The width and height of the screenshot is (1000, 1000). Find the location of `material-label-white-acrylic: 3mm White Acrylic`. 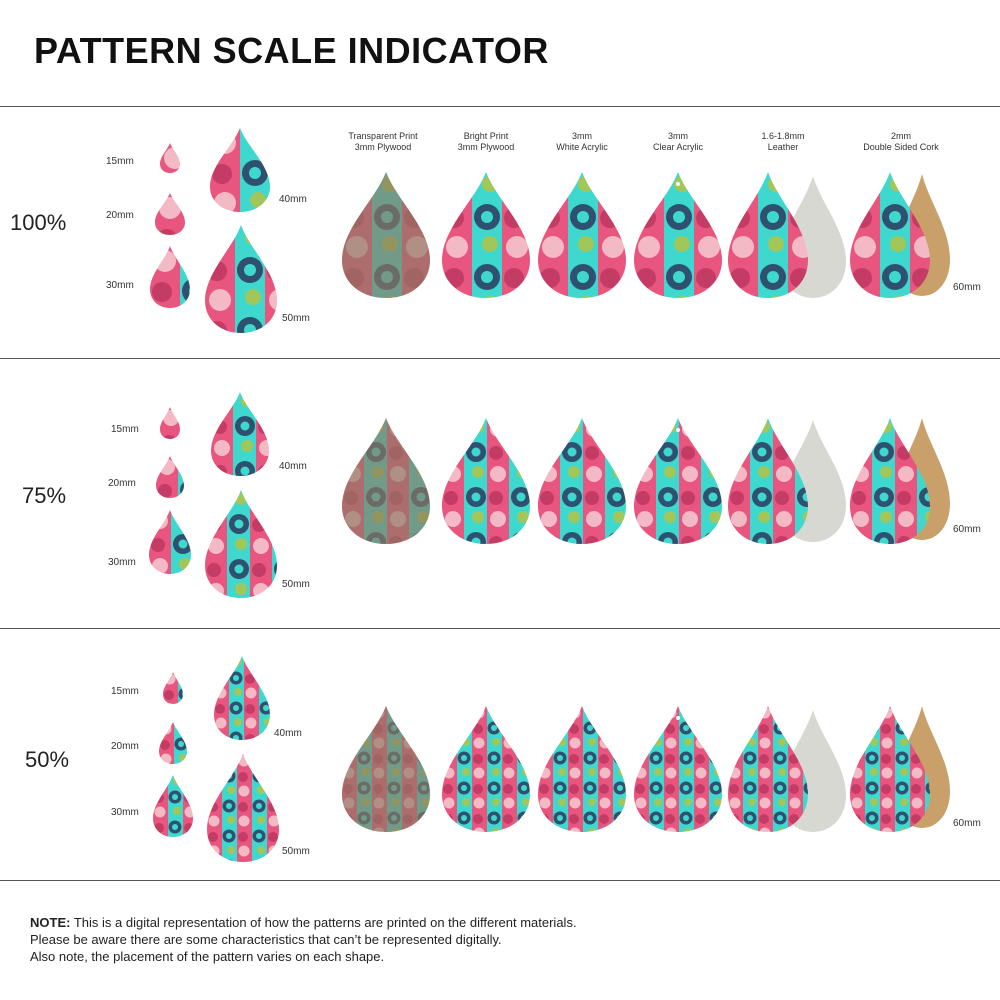

material-label-white-acrylic: 3mm White Acrylic is located at coordinates (582, 141).